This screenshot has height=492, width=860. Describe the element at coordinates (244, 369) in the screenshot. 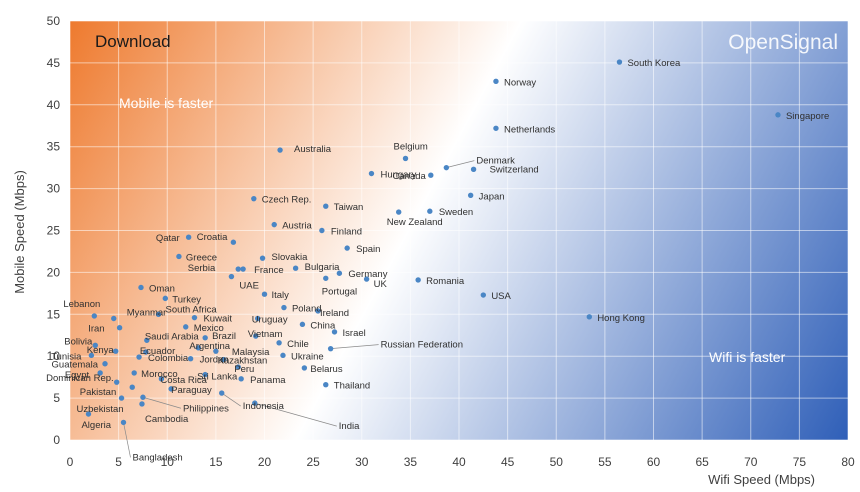

I see `point-label: Peru` at that location.